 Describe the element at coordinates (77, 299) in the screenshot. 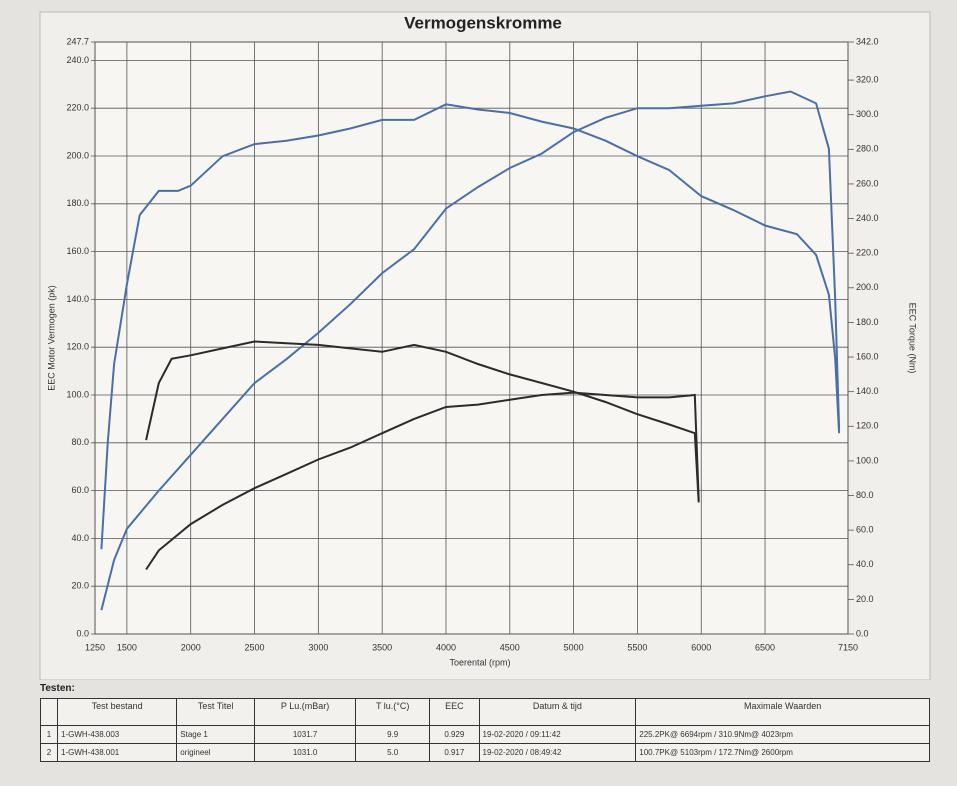

I see `y-tick-label: 140.0` at that location.